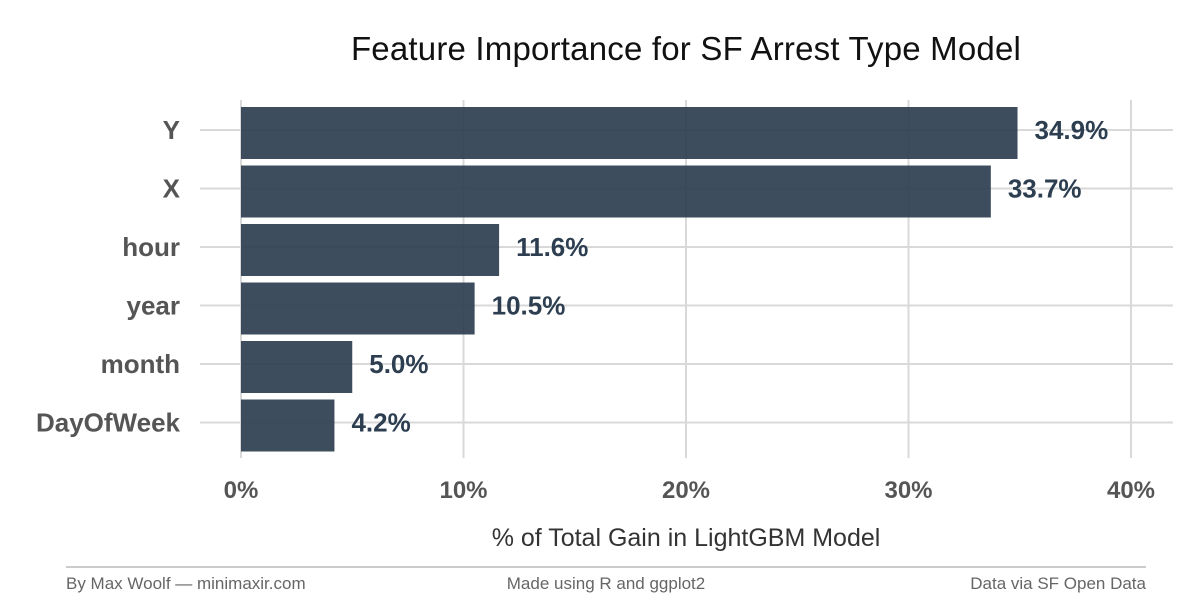 The width and height of the screenshot is (1200, 600). I want to click on x-tick-label: 0%, so click(241, 490).